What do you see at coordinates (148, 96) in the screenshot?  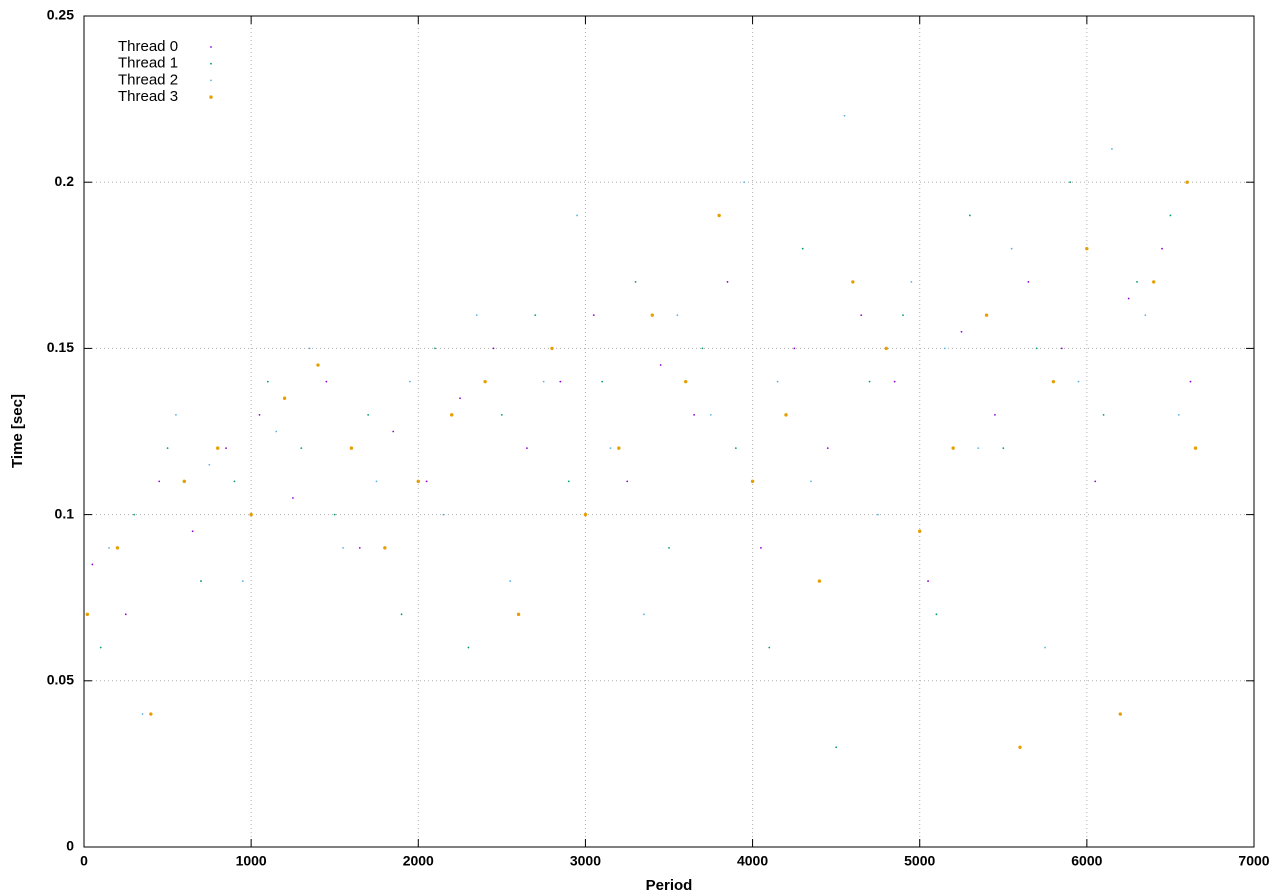 I see `legend-label: Thread 3` at bounding box center [148, 96].